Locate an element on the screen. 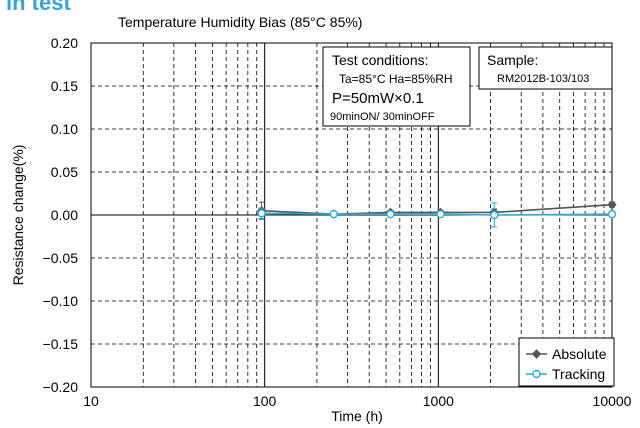 The image size is (640, 428). series-tracking is located at coordinates (437, 215).